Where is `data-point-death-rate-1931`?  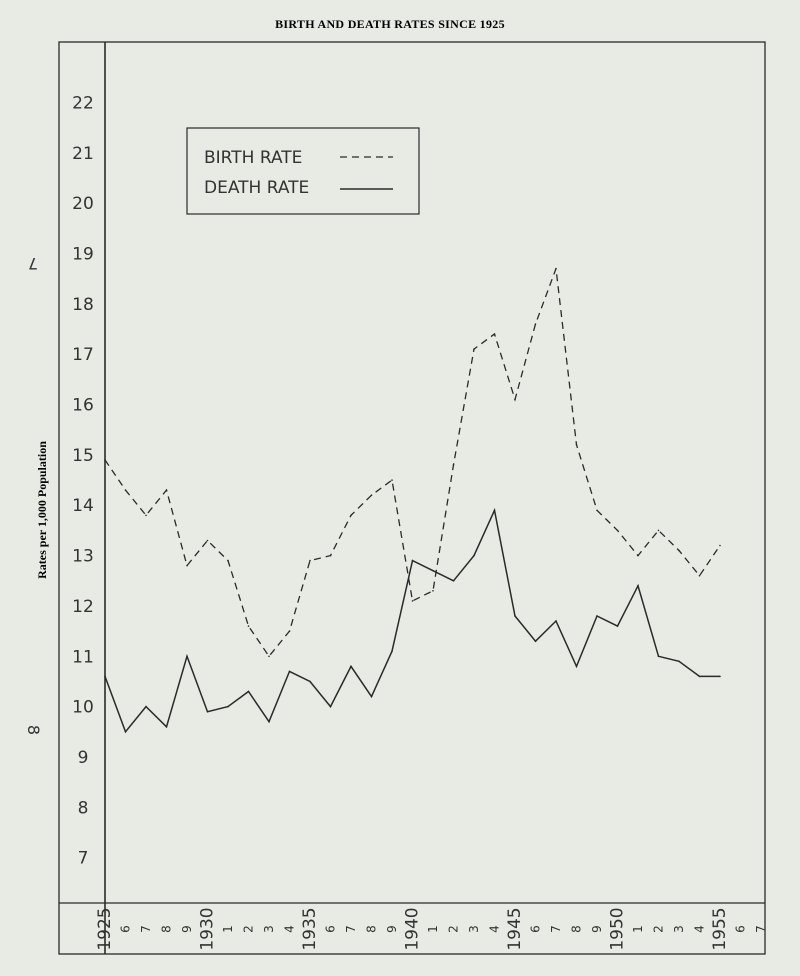
data-point-death-rate-1931 is located at coordinates (228, 706).